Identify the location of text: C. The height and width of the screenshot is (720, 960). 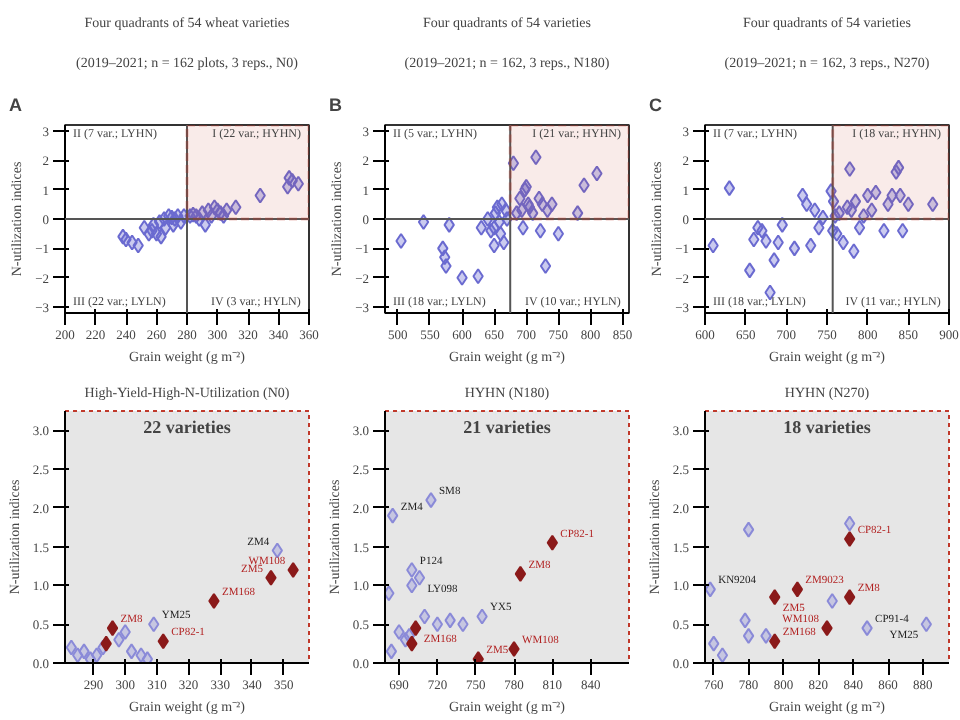
(656, 105).